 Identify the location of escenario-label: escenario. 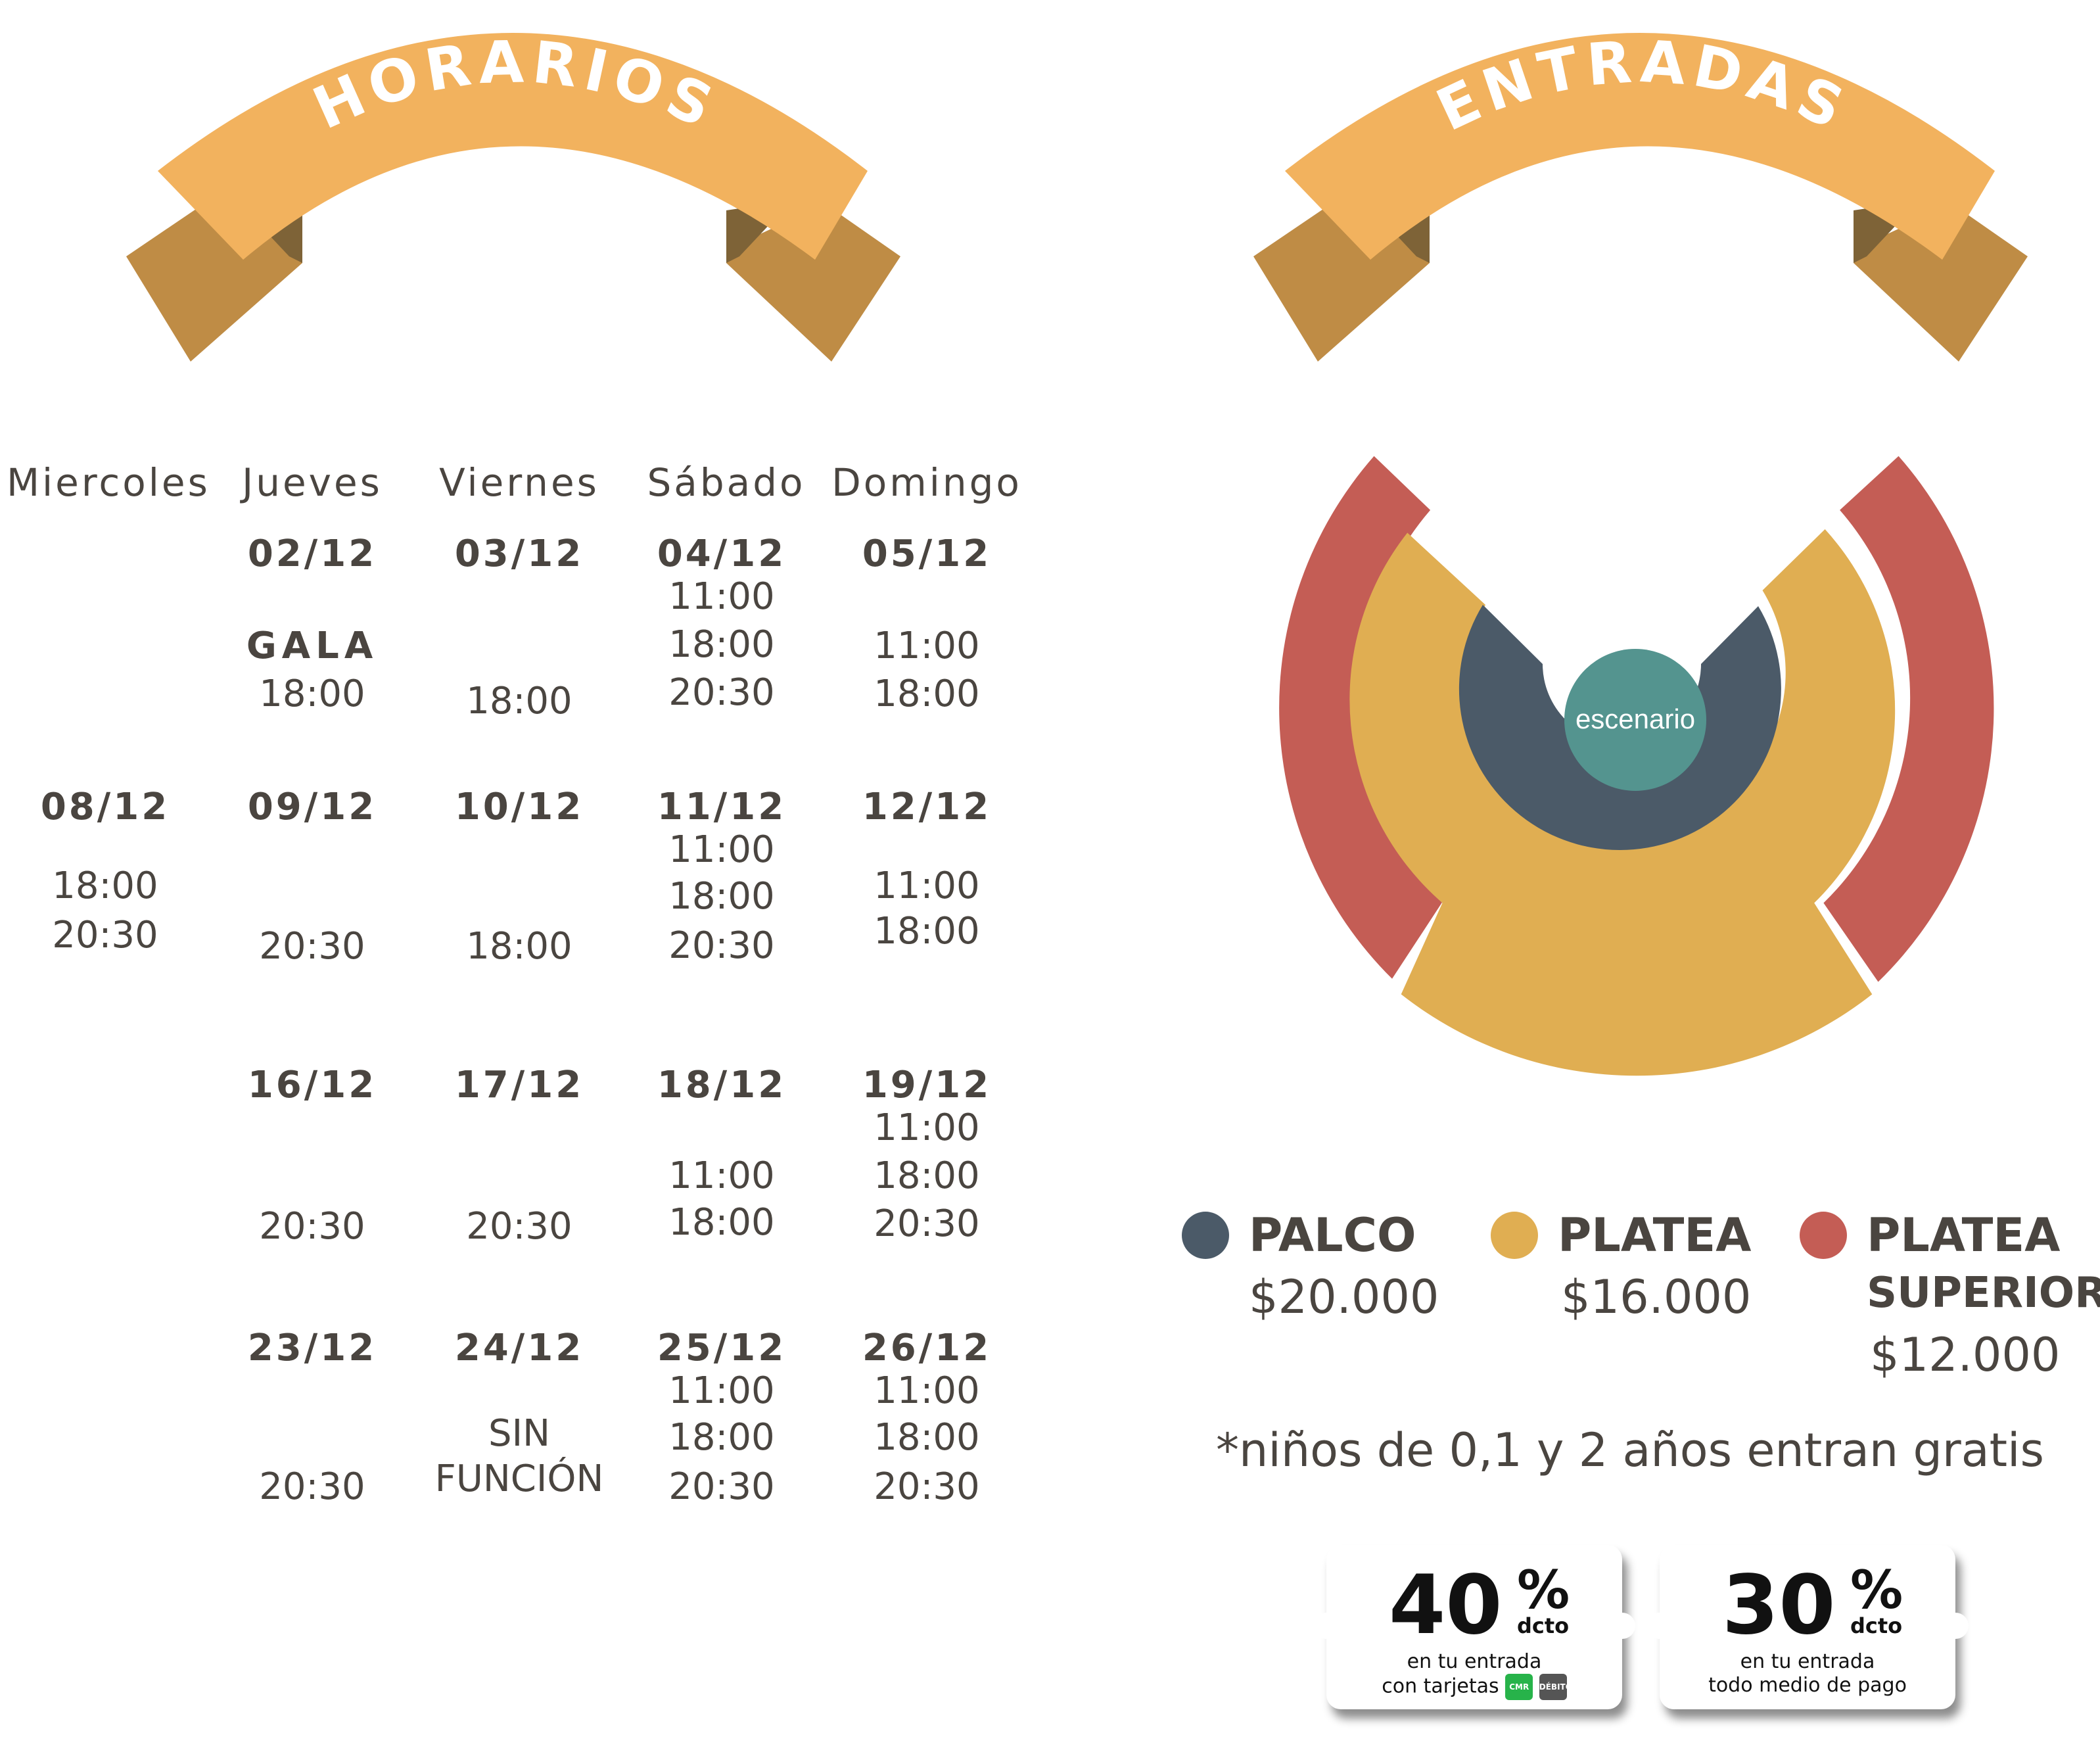
(1635, 718).